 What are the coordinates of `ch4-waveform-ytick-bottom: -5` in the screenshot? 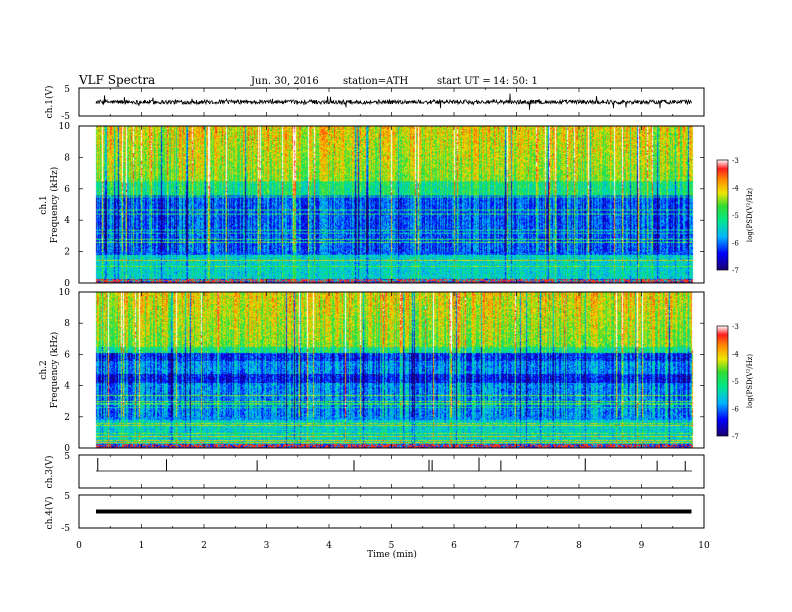 It's located at (65, 529).